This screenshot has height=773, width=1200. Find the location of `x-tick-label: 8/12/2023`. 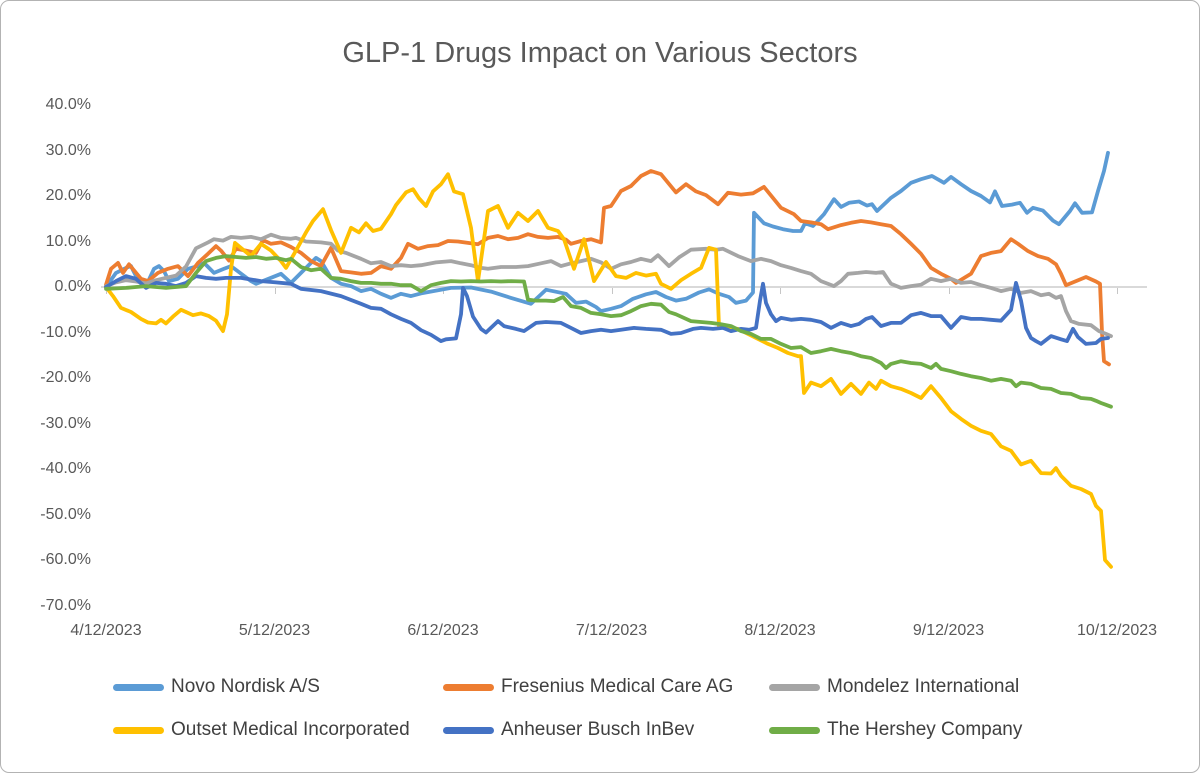

x-tick-label: 8/12/2023 is located at coordinates (780, 630).